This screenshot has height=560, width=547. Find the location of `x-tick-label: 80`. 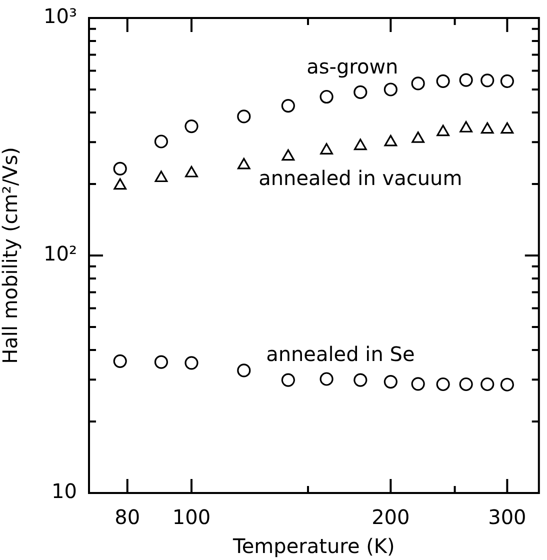

x-tick-label: 80 is located at coordinates (127, 517).